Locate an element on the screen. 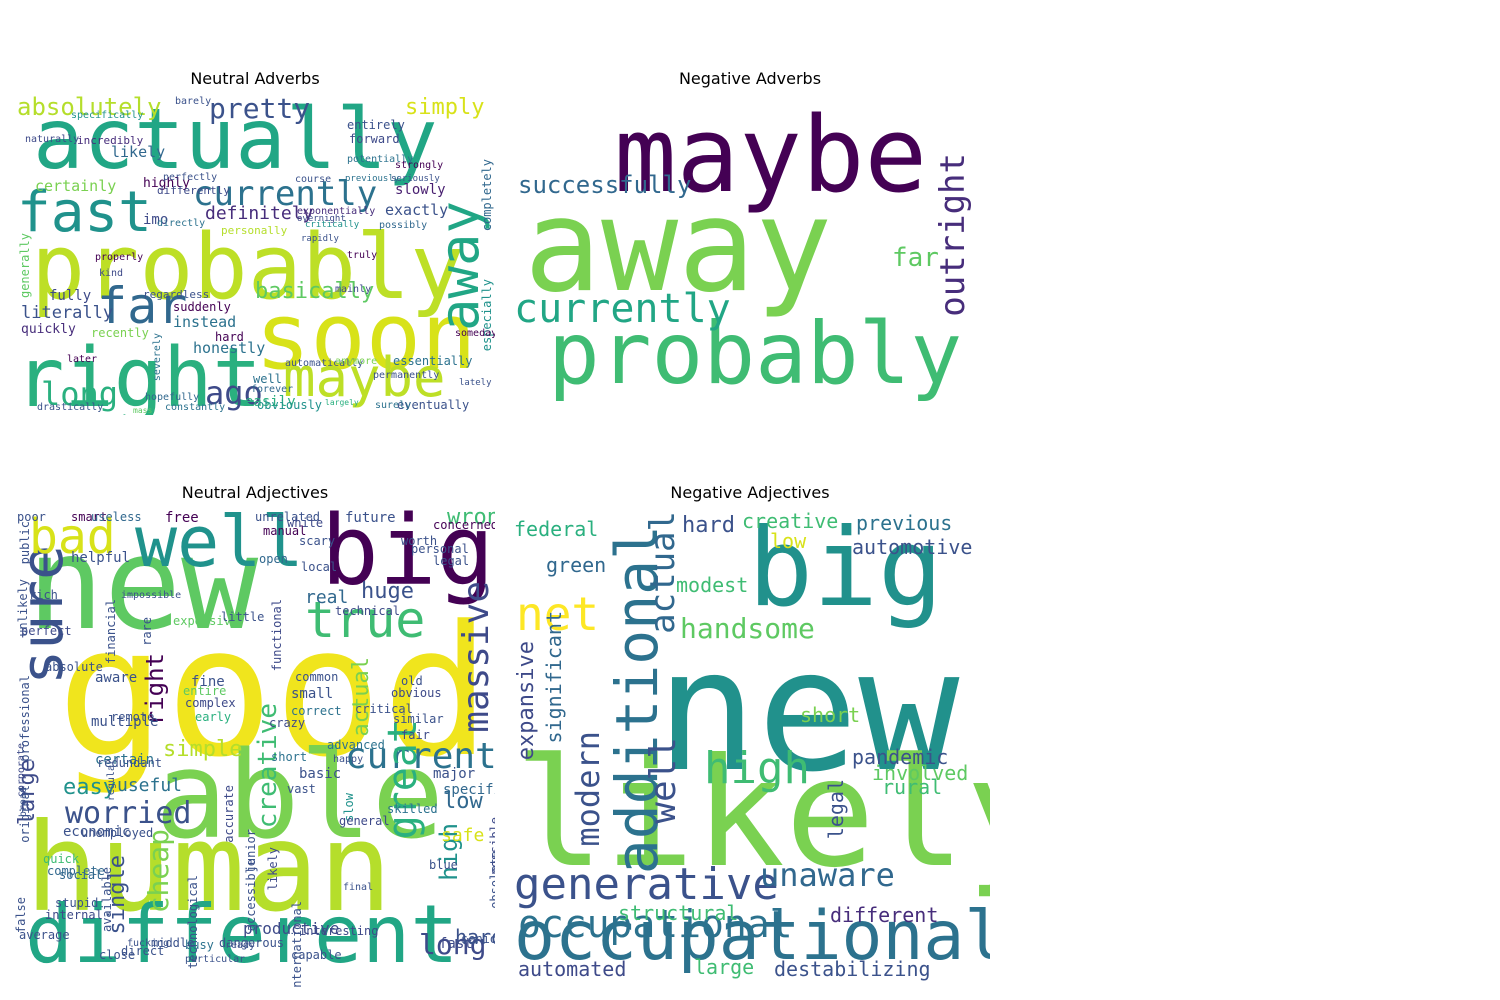 The width and height of the screenshot is (1500, 1000). cloud-word: entire is located at coordinates (205, 691).